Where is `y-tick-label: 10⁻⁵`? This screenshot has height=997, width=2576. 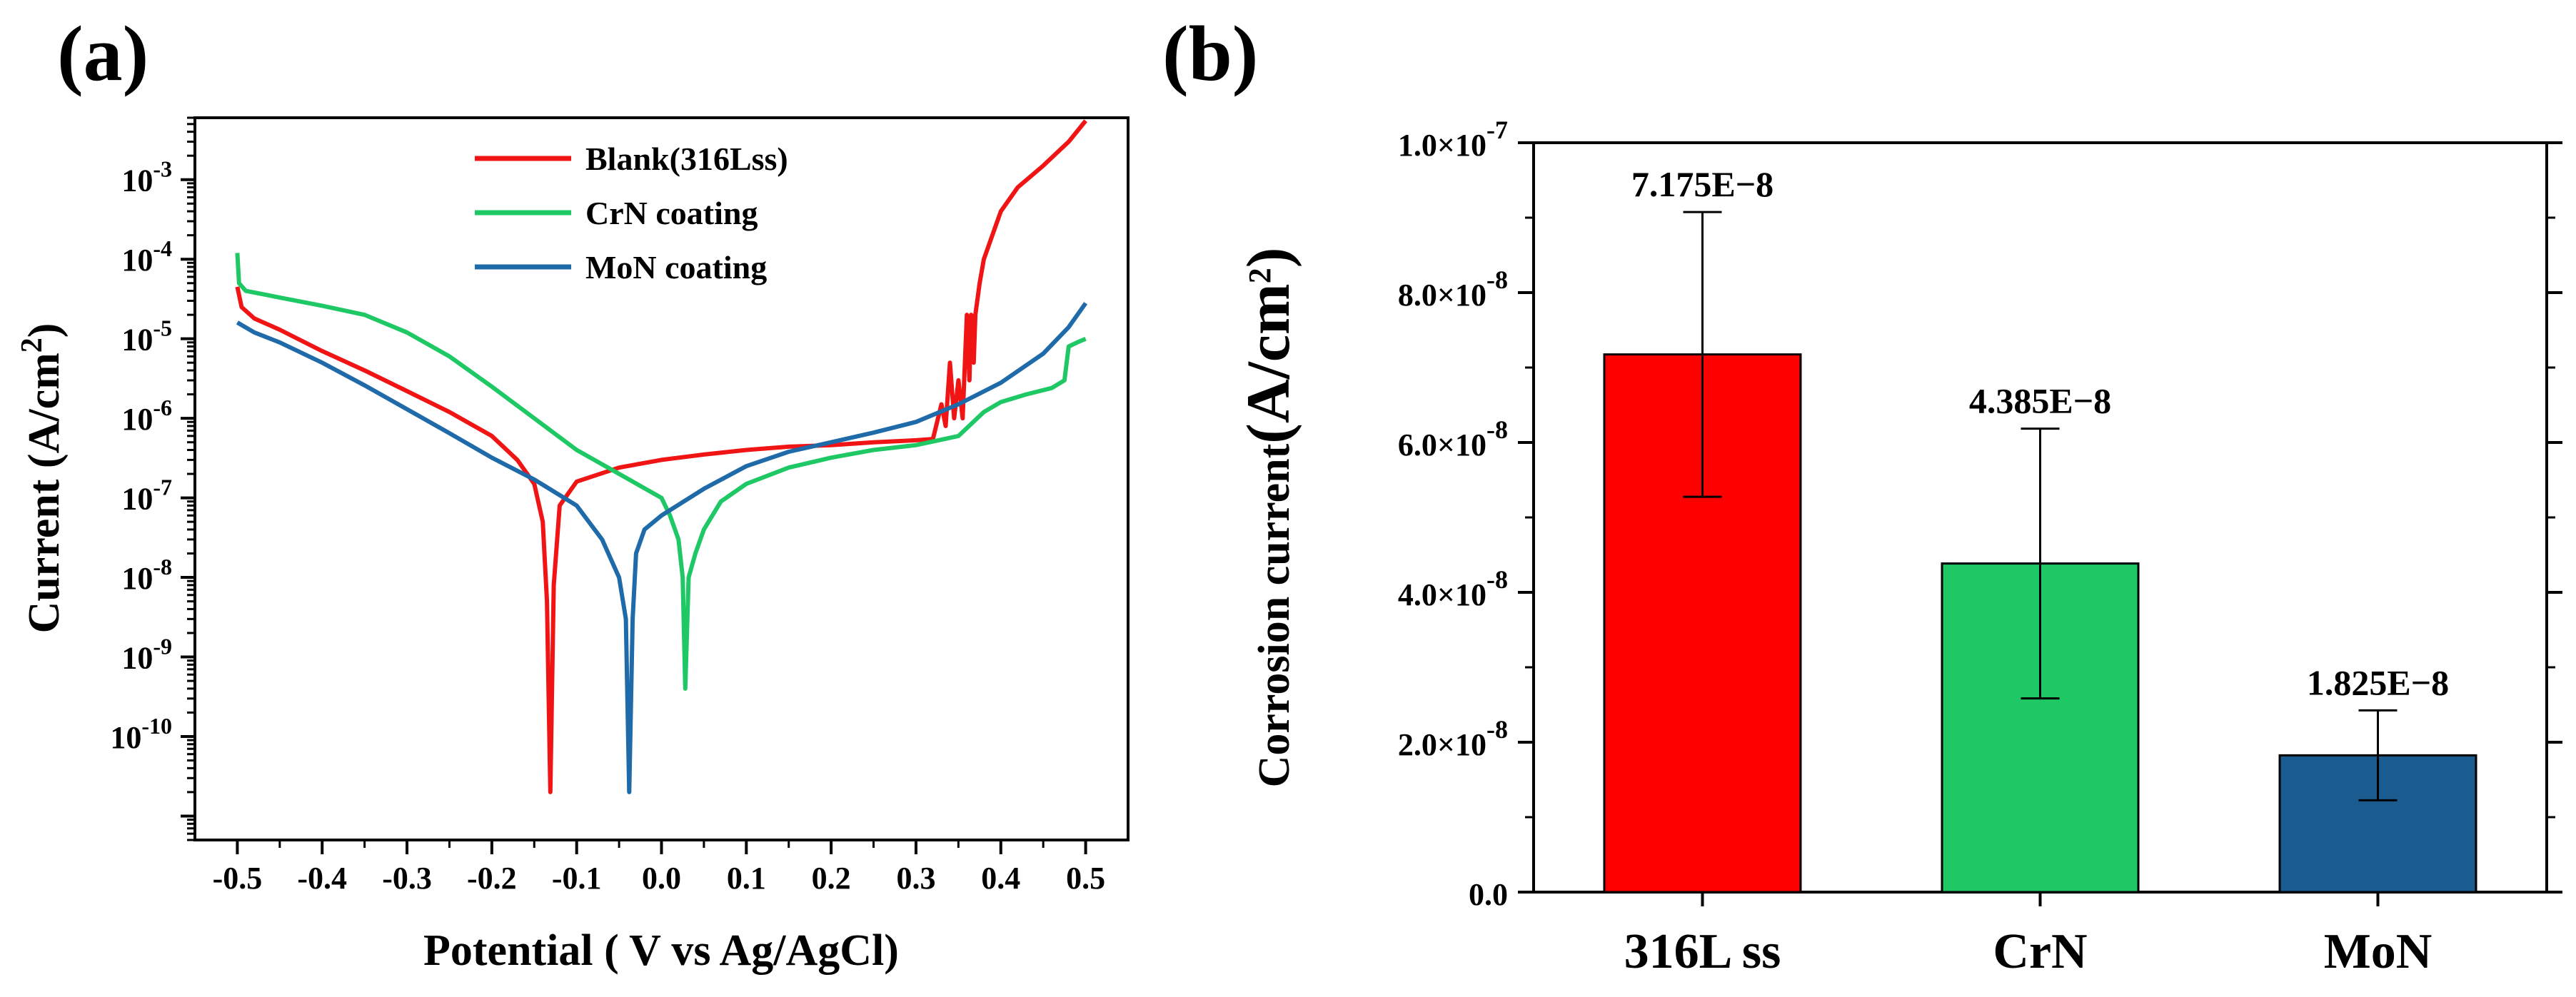 y-tick-label: 10⁻⁵ is located at coordinates (146, 336).